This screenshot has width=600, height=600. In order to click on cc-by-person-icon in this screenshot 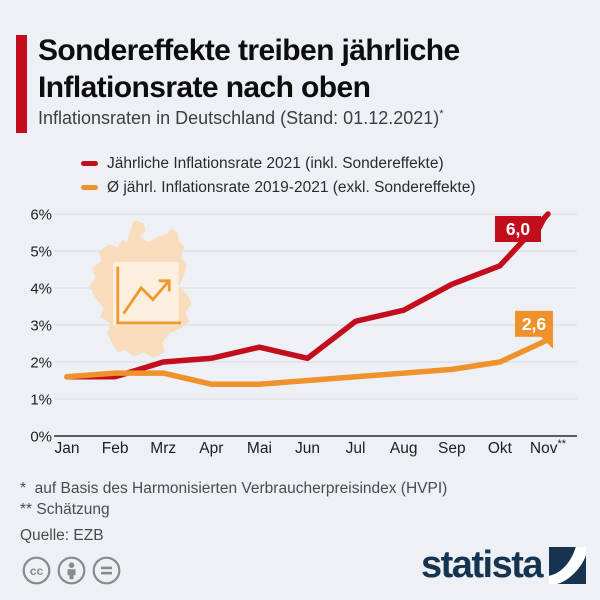, I will do `click(71, 570)`.